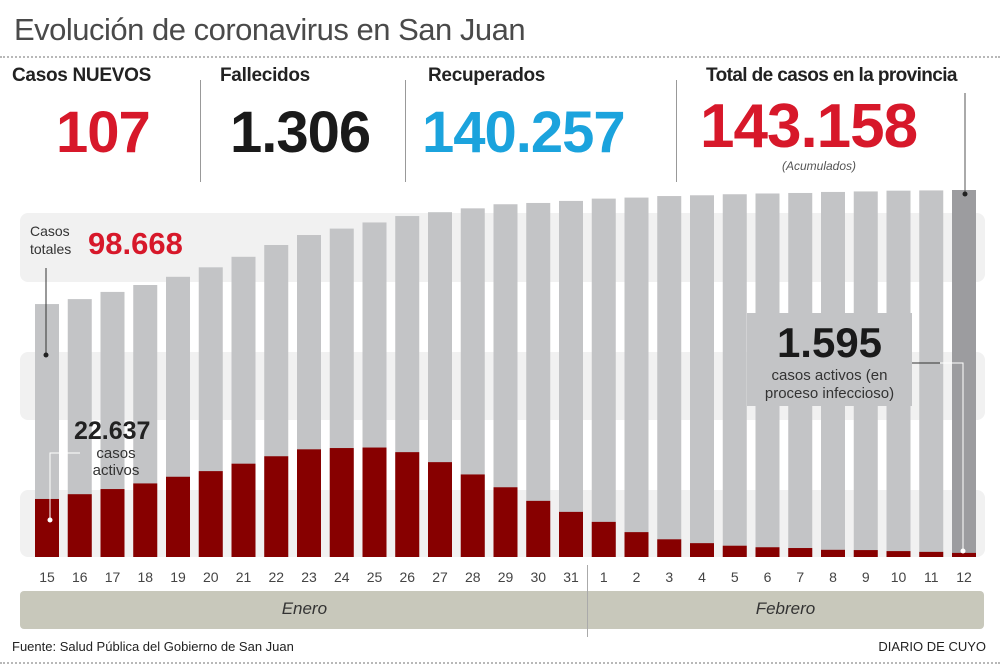 The height and width of the screenshot is (668, 1000). Describe the element at coordinates (276, 577) in the screenshot. I see `x-tick-label: 22` at that location.